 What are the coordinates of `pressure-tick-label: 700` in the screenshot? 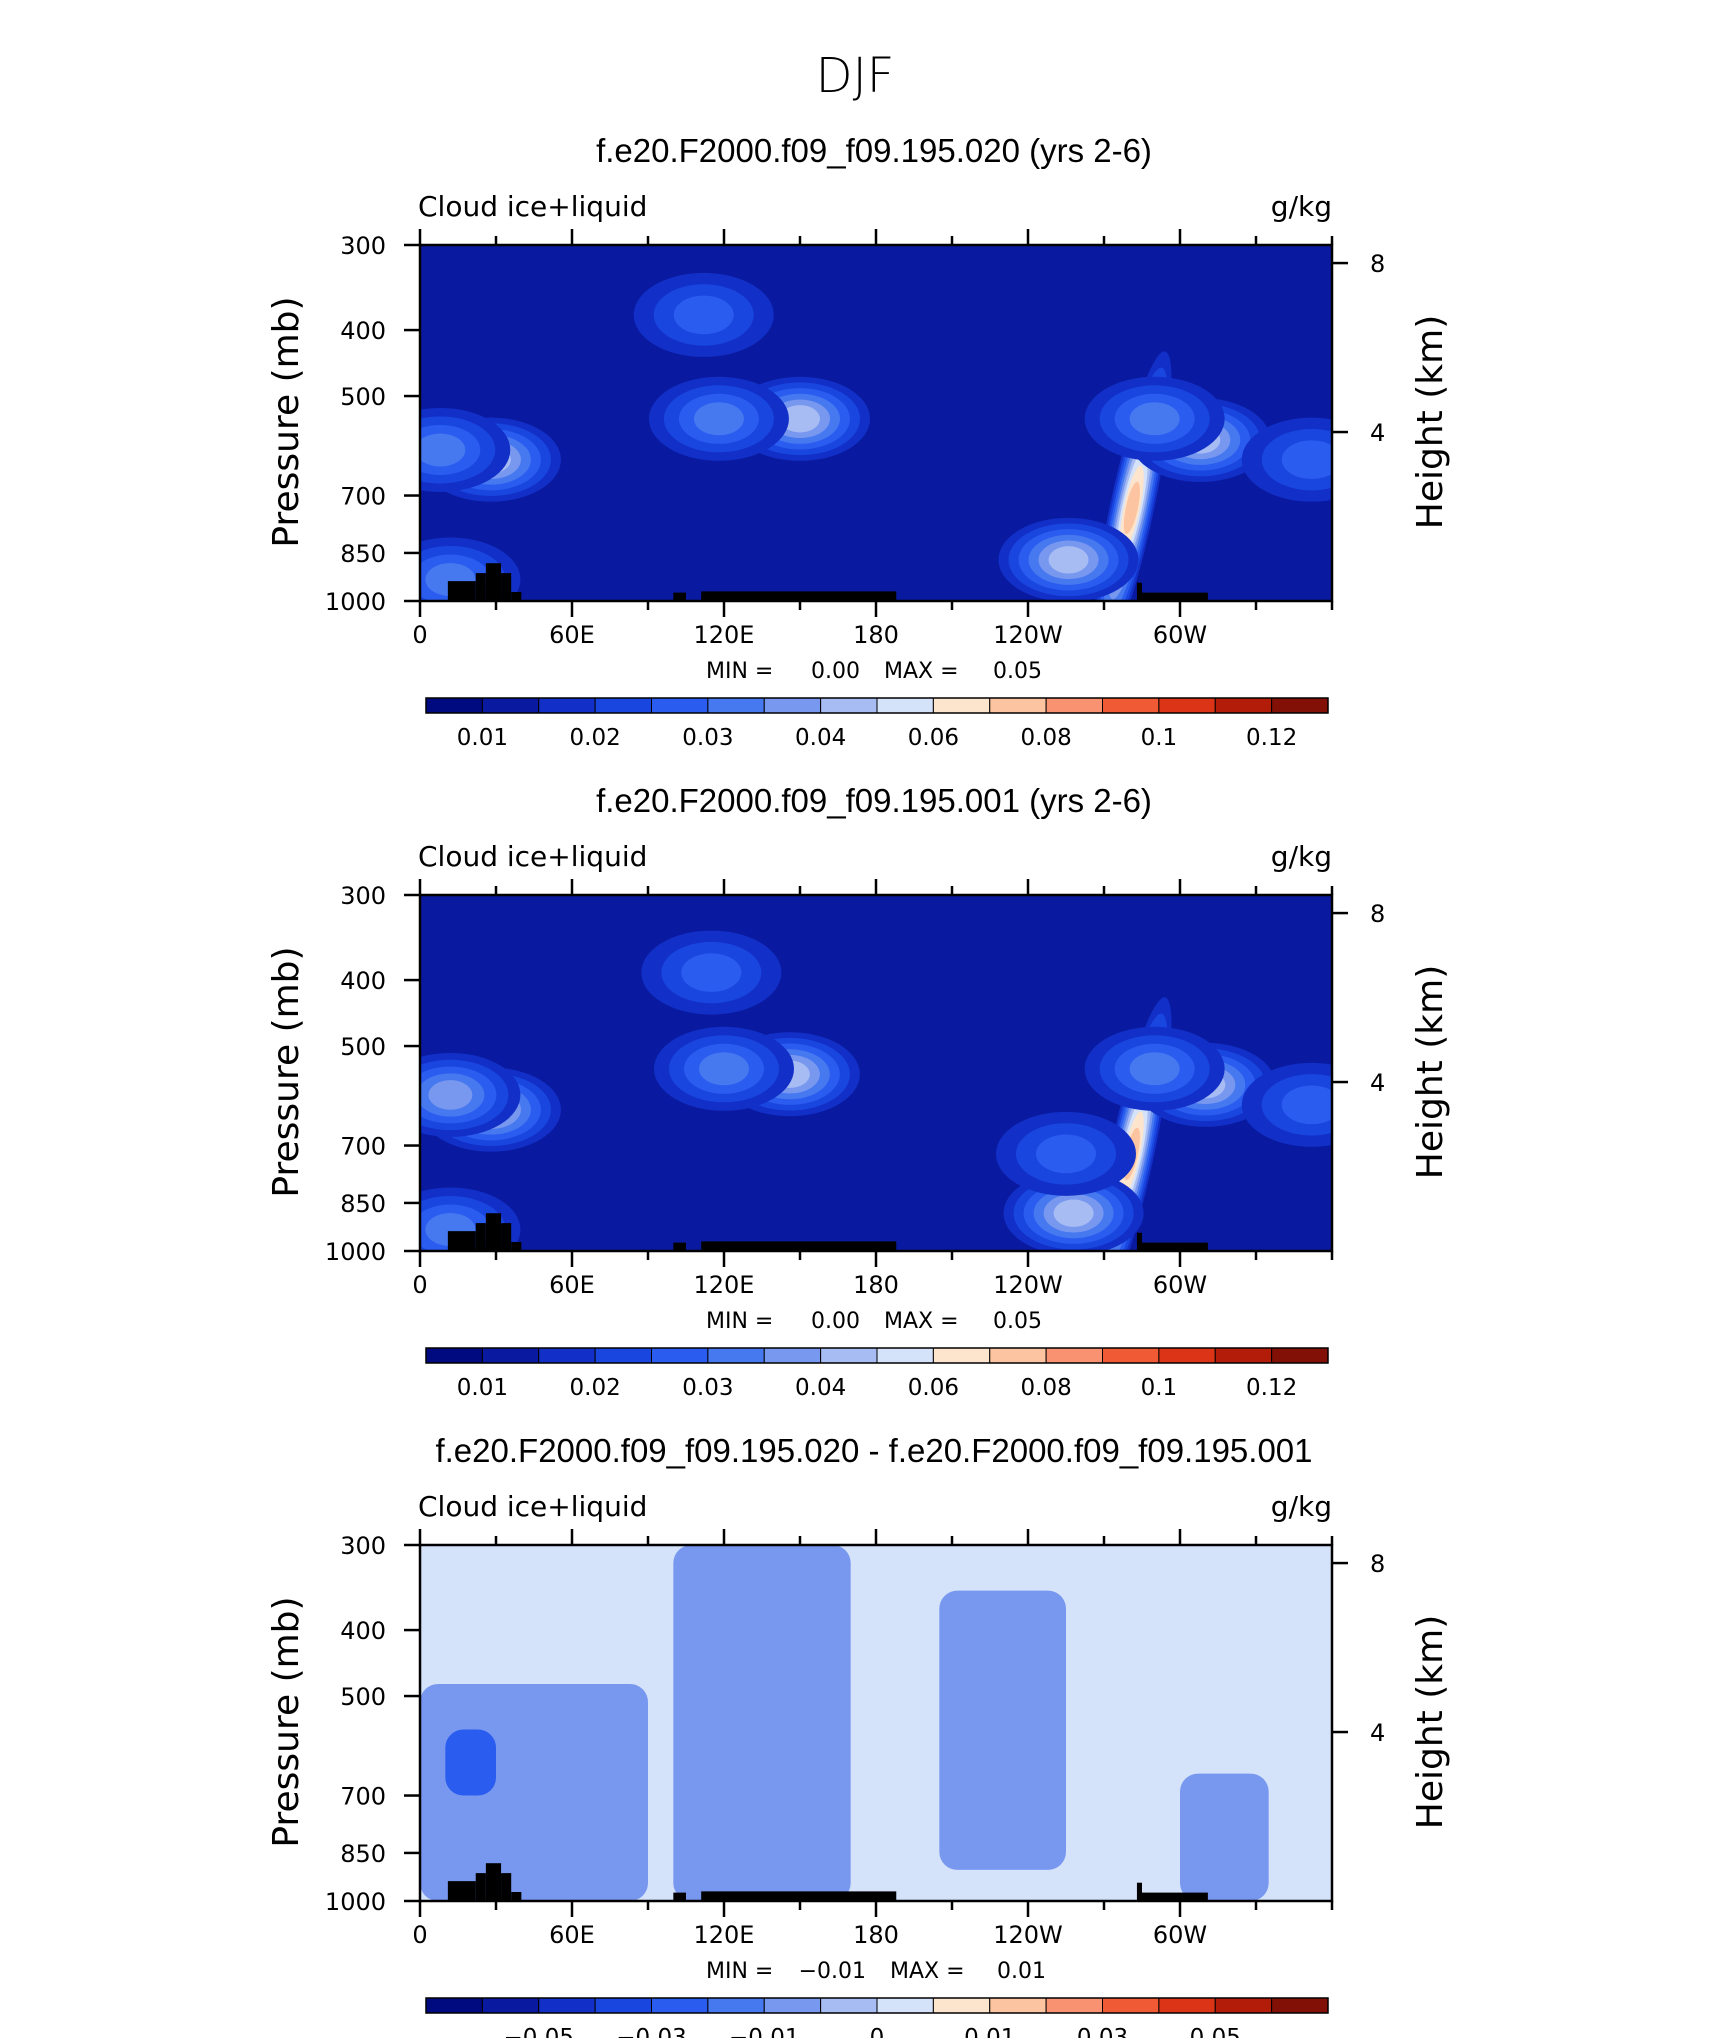 It's located at (363, 1147).